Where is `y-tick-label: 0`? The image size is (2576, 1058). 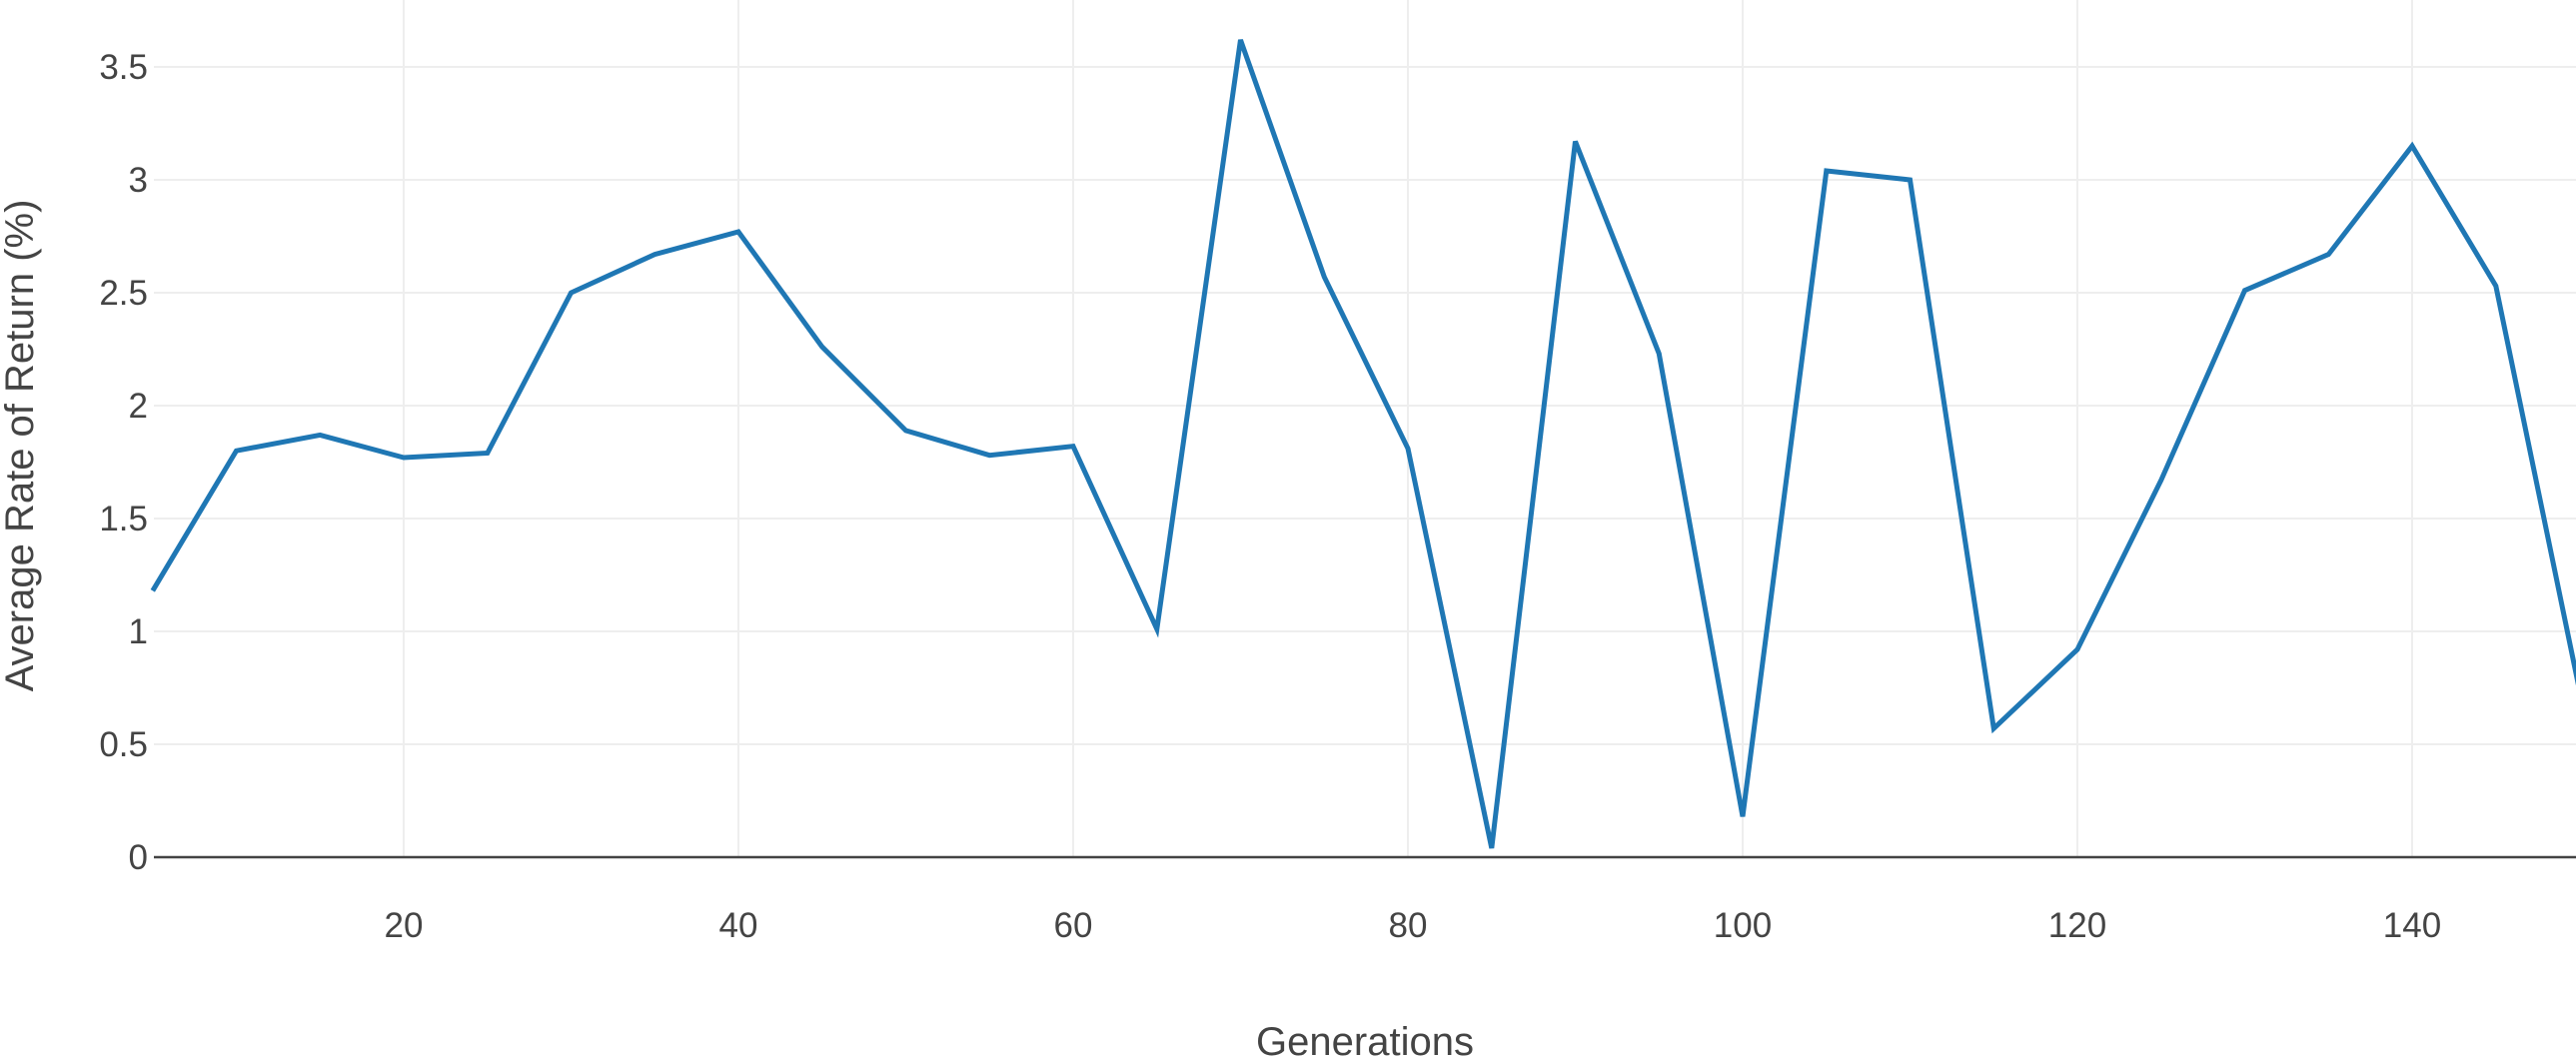 y-tick-label: 0 is located at coordinates (138, 857).